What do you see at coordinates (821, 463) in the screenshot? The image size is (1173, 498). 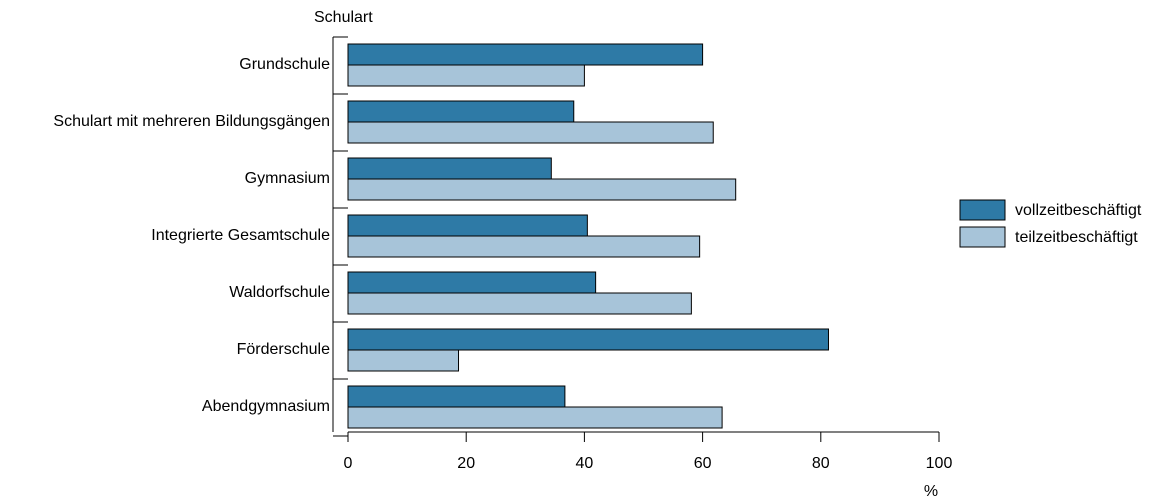 I see `x-tick-label: 80` at bounding box center [821, 463].